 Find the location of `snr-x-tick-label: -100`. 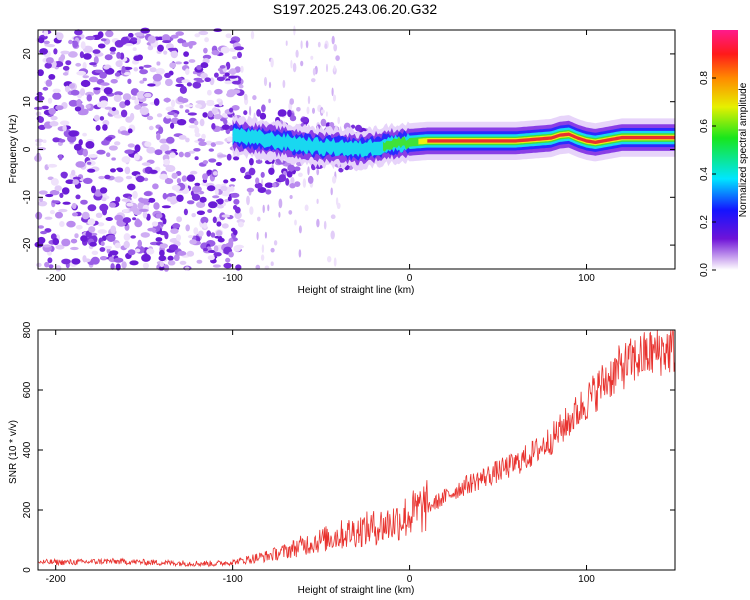

snr-x-tick-label: -100 is located at coordinates (233, 579).